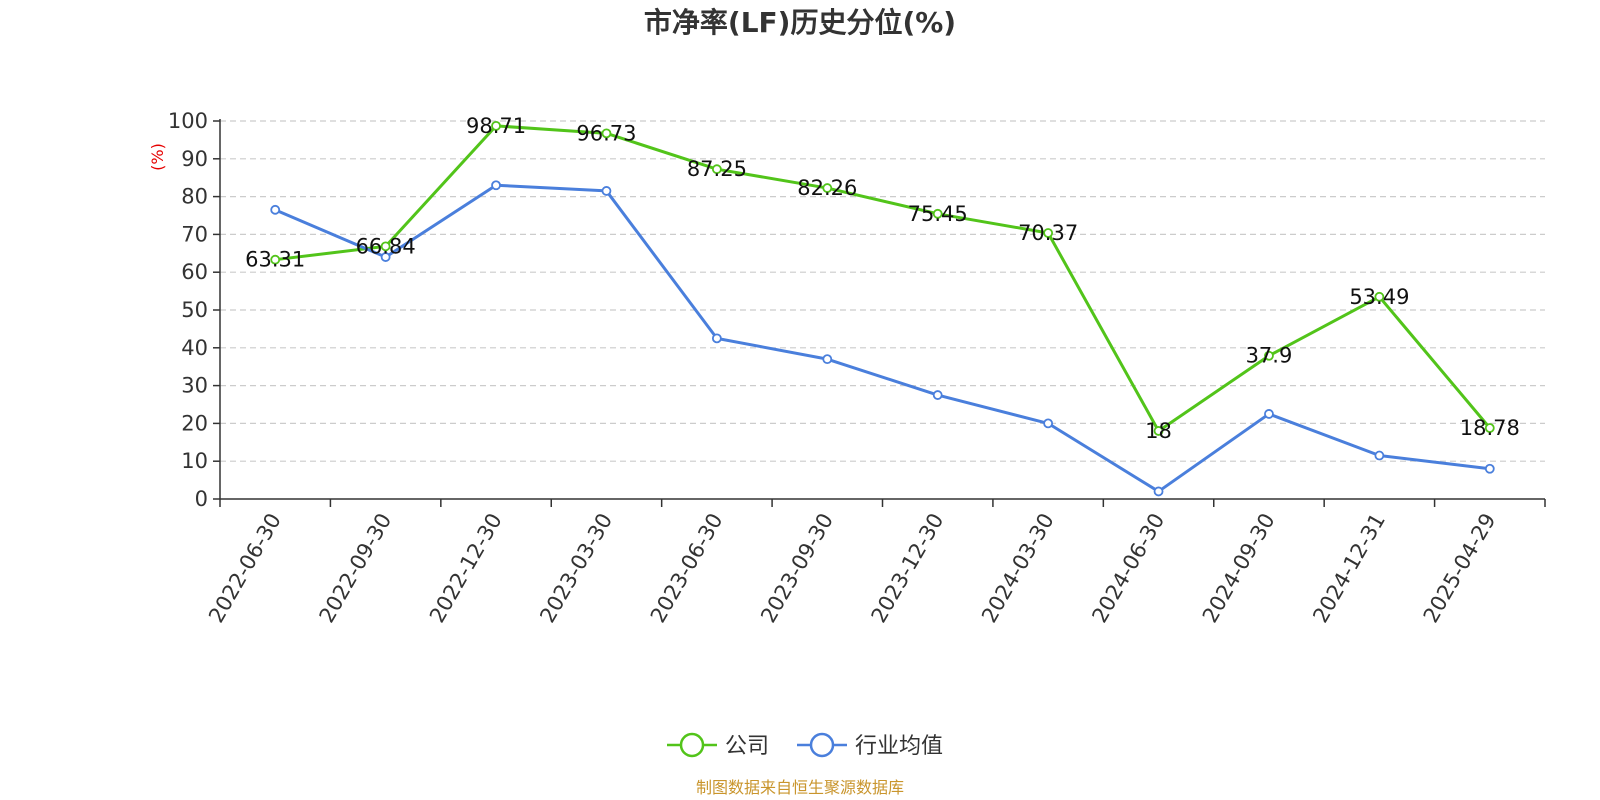 The image size is (1600, 800). What do you see at coordinates (1349, 568) in the screenshot?
I see `x-tick-label: 2024-12-31` at bounding box center [1349, 568].